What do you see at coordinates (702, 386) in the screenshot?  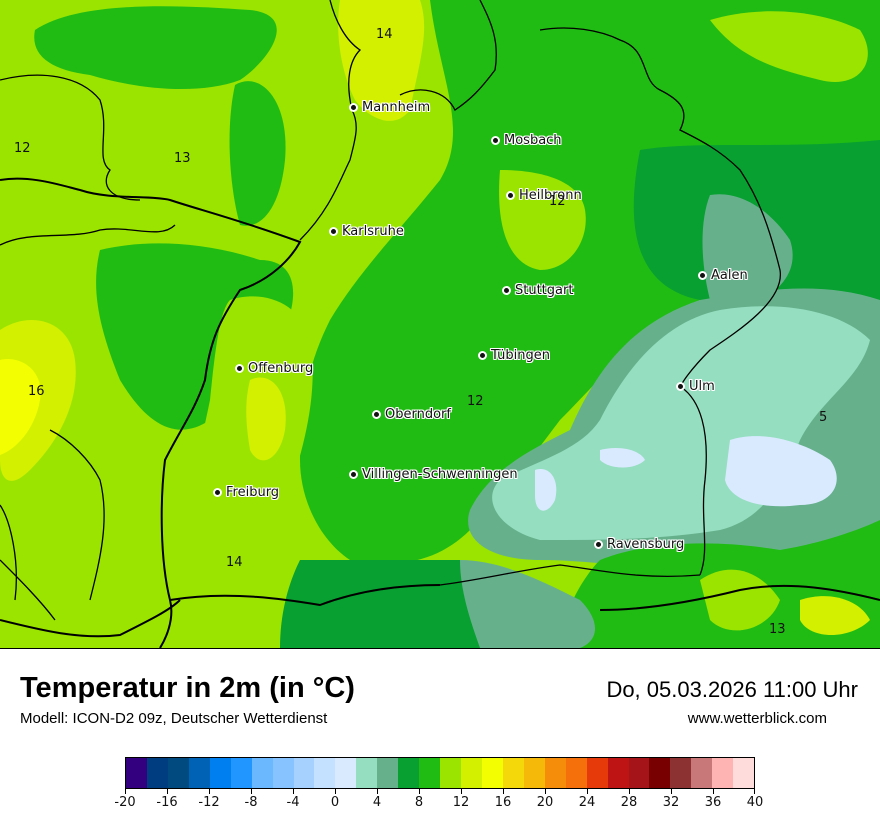 I see `city-name: Ulm` at bounding box center [702, 386].